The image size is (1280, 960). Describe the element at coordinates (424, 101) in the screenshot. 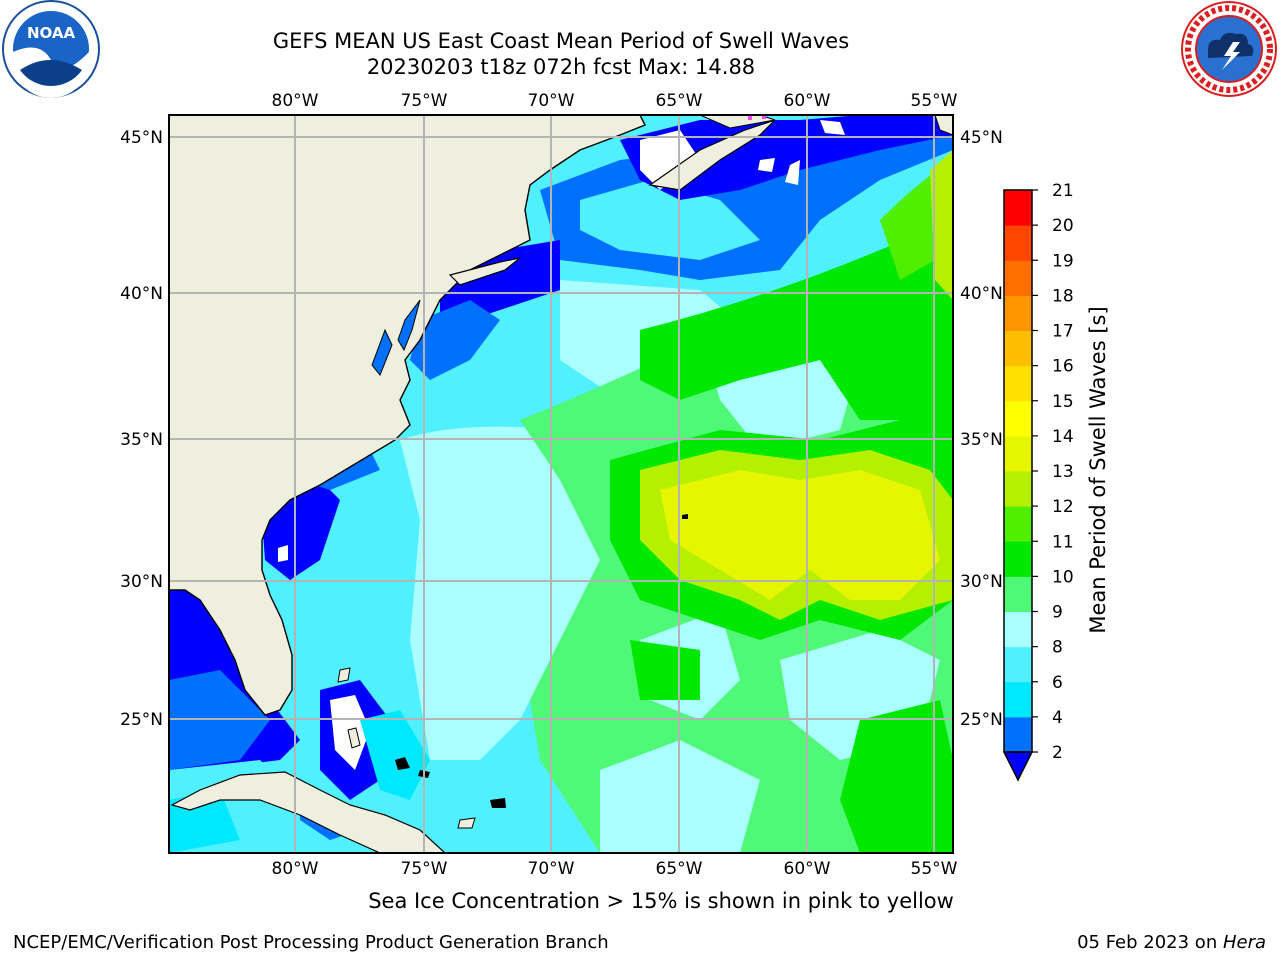

I see `lon-label-top: 75°W` at that location.